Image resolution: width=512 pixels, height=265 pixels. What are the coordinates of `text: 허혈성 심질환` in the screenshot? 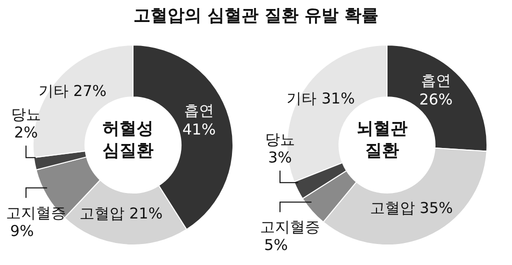 It's located at (128, 140).